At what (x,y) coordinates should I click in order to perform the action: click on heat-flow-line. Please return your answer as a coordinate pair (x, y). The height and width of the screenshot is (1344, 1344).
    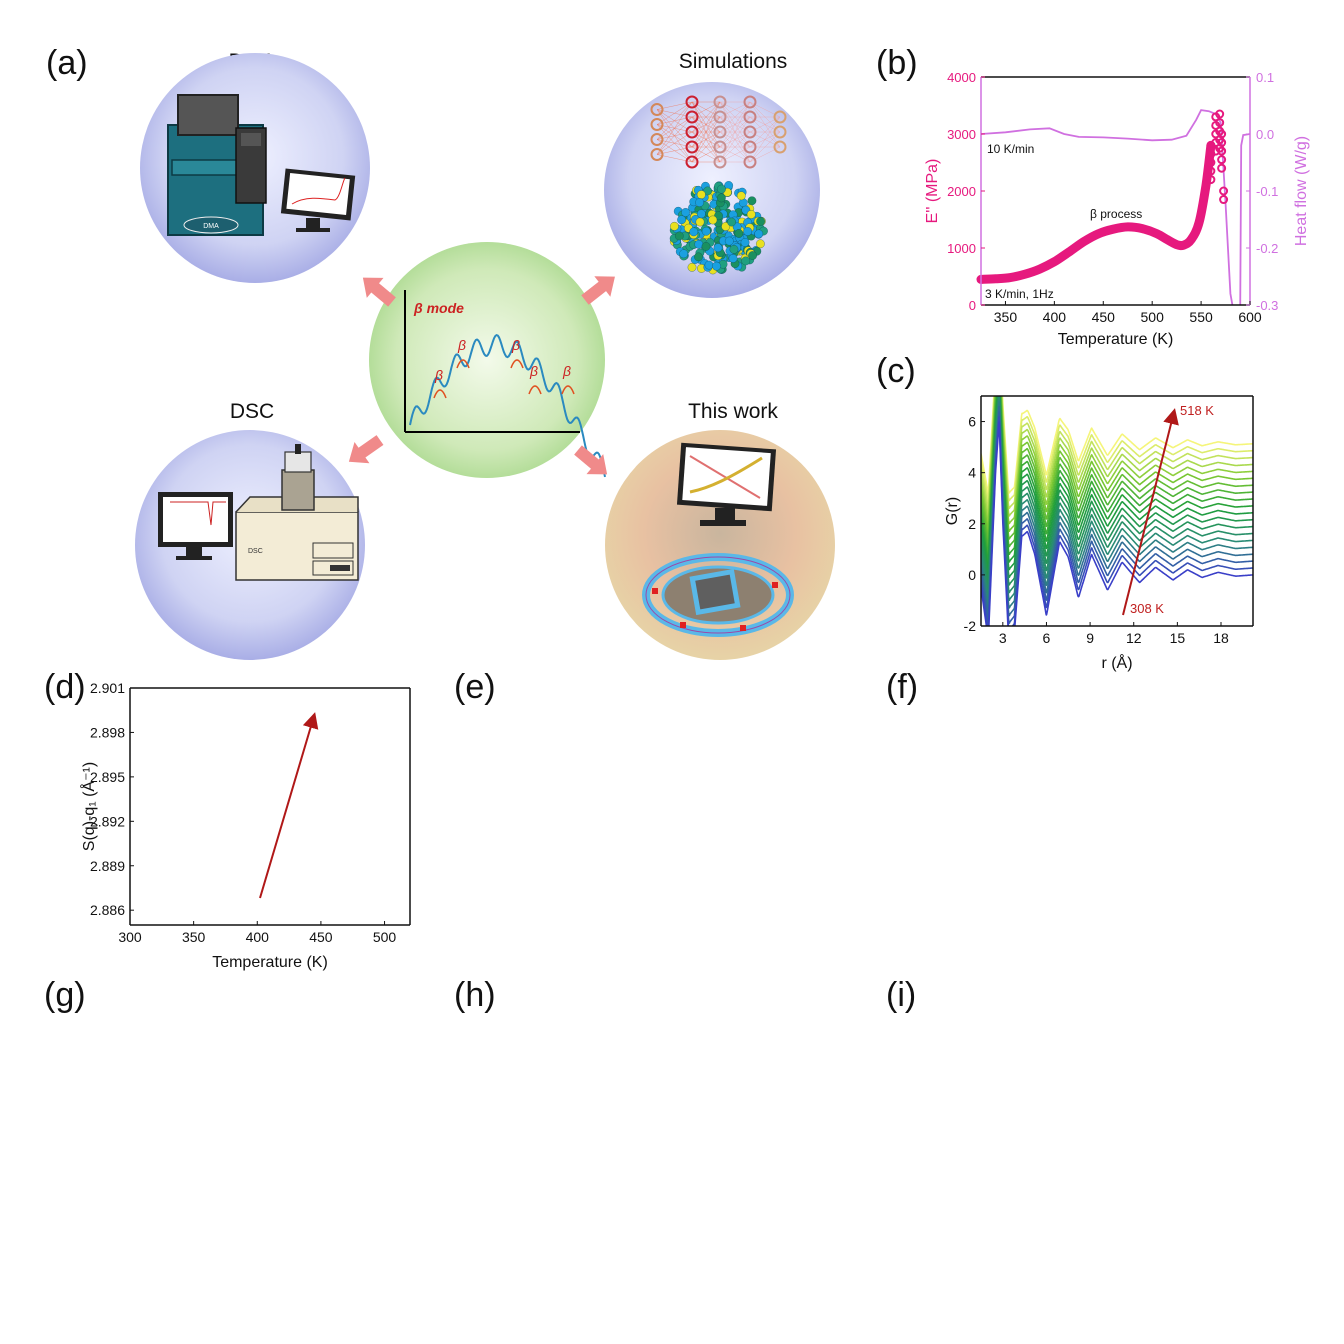
    Looking at the image, I should click on (1115, 207).